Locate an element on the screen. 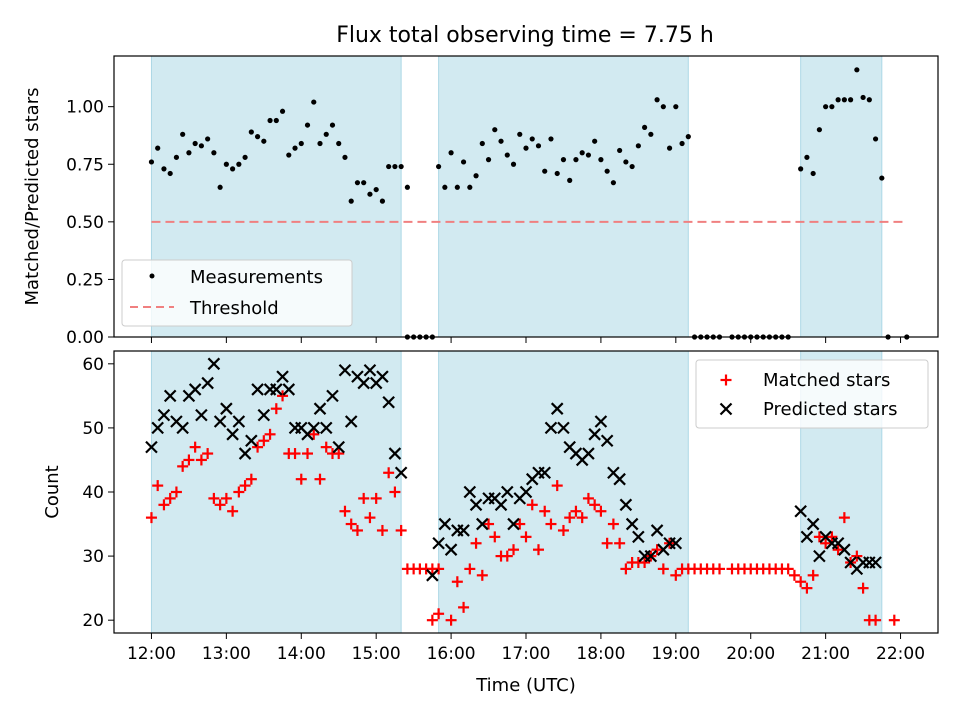 Image resolution: width=960 pixels, height=720 pixels. x-axis-label: Time (UTC) is located at coordinates (525, 685).